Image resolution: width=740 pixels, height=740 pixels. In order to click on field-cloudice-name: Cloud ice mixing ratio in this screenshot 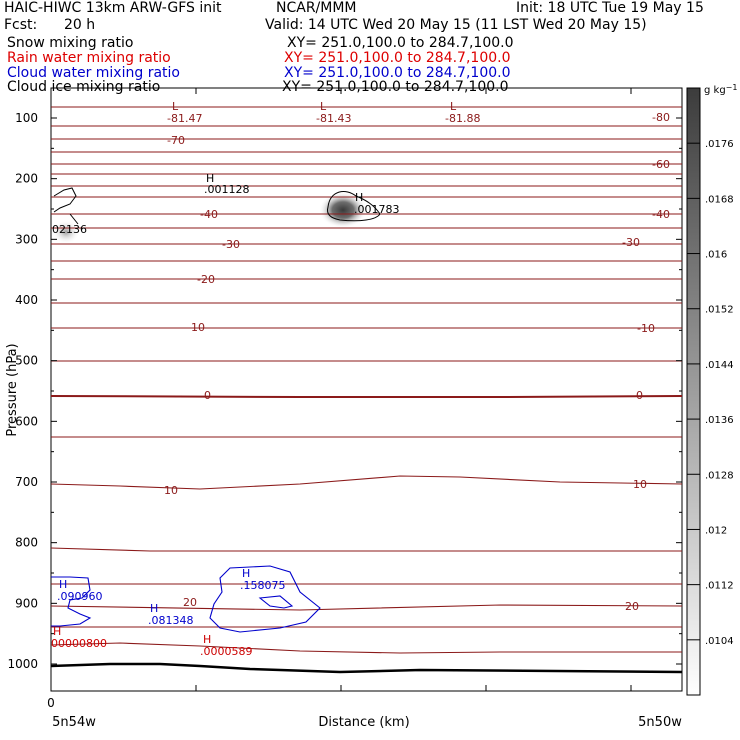, I will do `click(84, 87)`.